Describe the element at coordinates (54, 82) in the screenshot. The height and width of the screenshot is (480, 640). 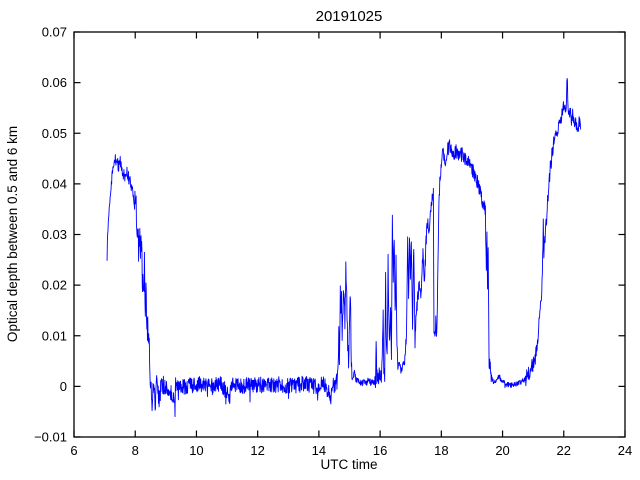
I see `y-tick-label: 0.06` at that location.